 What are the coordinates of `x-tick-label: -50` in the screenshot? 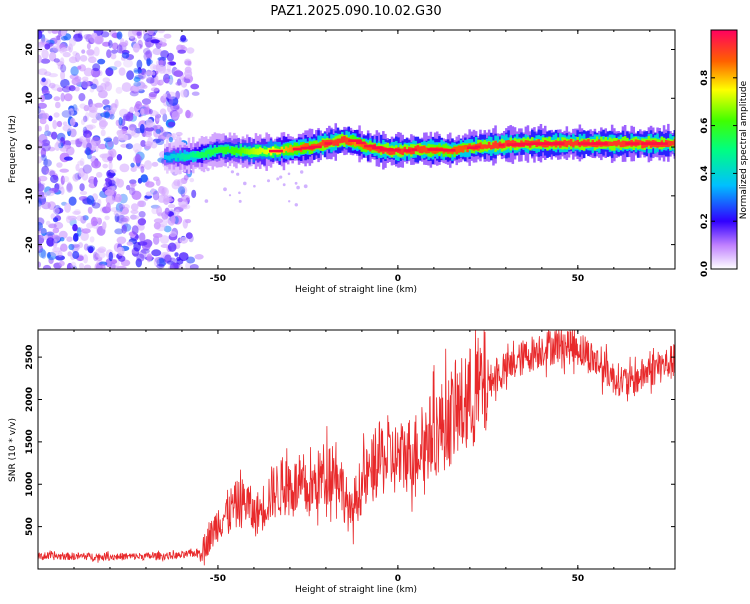 It's located at (218, 579).